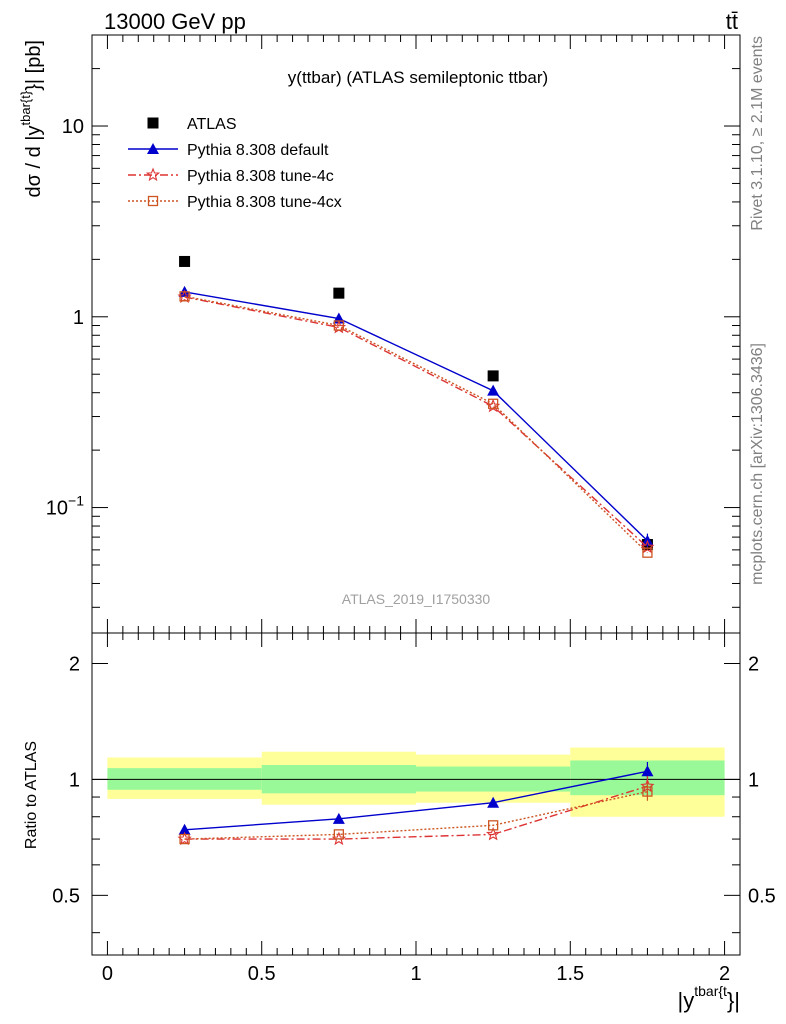 The image size is (786, 1024). Describe the element at coordinates (260, 176) in the screenshot. I see `legend-label: Pythia 8.308 tune-4c` at that location.